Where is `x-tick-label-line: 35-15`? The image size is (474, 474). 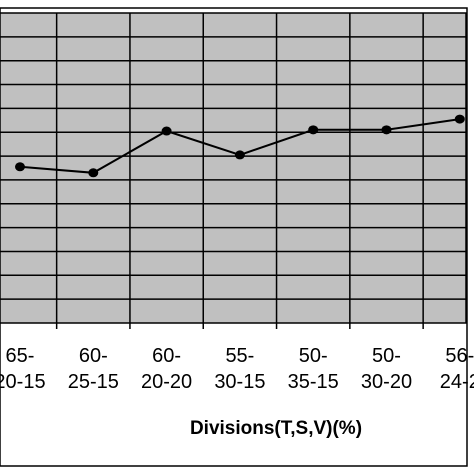
x-tick-label-line: 35-15 is located at coordinates (313, 382).